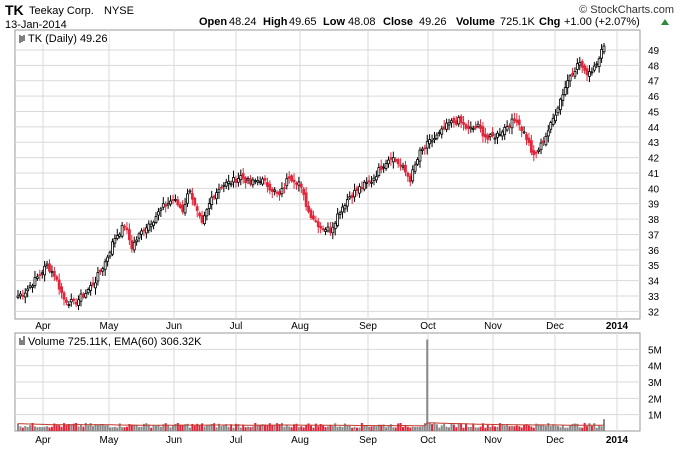  Describe the element at coordinates (433, 22) in the screenshot. I see `close-value: 49.26` at that location.